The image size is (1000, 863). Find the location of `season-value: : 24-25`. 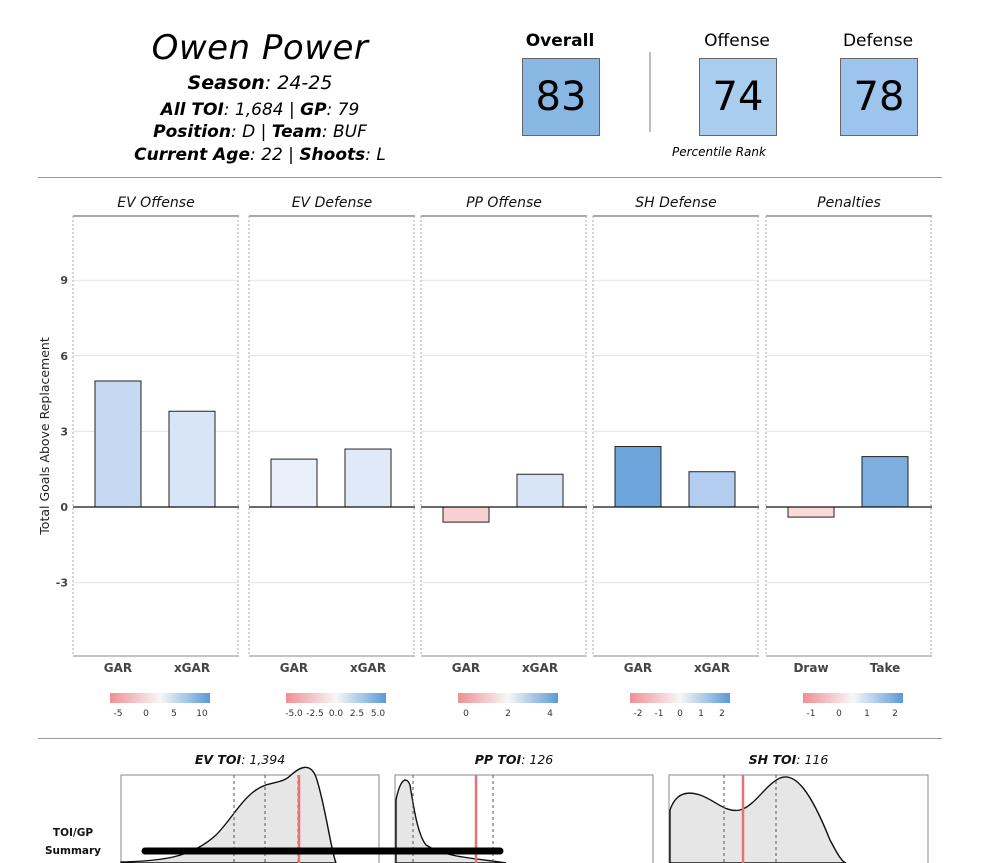

season-value: : 24-25 is located at coordinates (298, 83).